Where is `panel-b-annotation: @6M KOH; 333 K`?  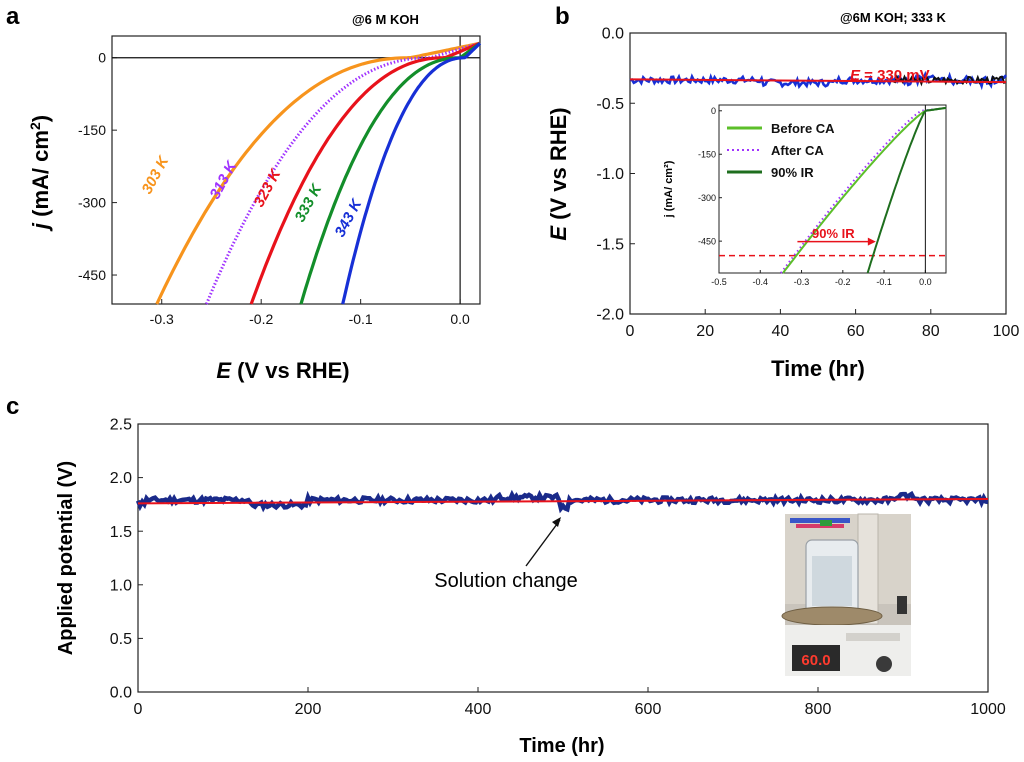 panel-b-annotation: @6M KOH; 333 K is located at coordinates (893, 17).